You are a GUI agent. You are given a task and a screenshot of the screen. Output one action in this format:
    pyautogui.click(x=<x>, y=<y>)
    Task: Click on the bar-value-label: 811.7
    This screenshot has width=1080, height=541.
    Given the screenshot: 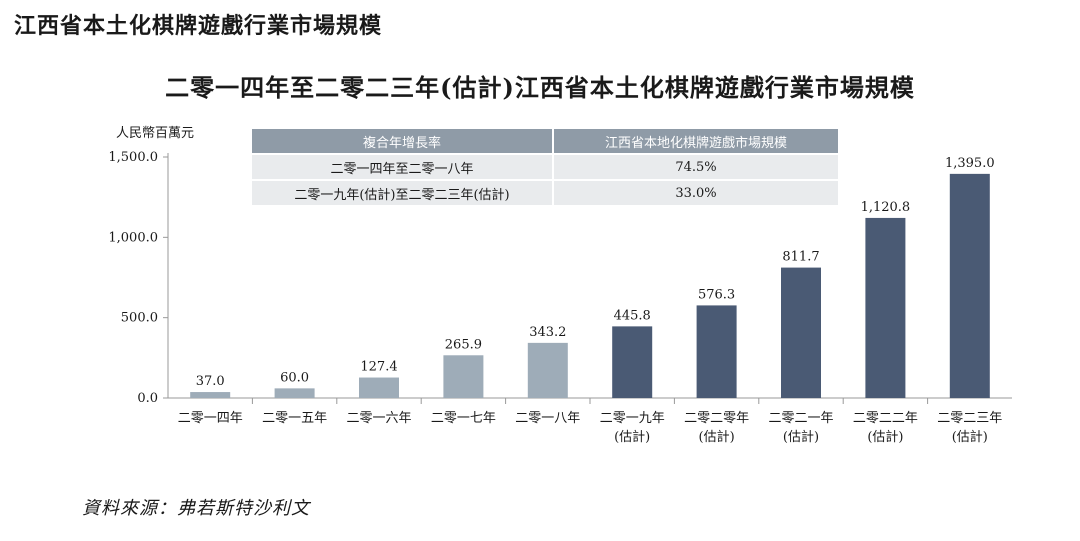 What is the action you would take?
    pyautogui.click(x=800, y=257)
    